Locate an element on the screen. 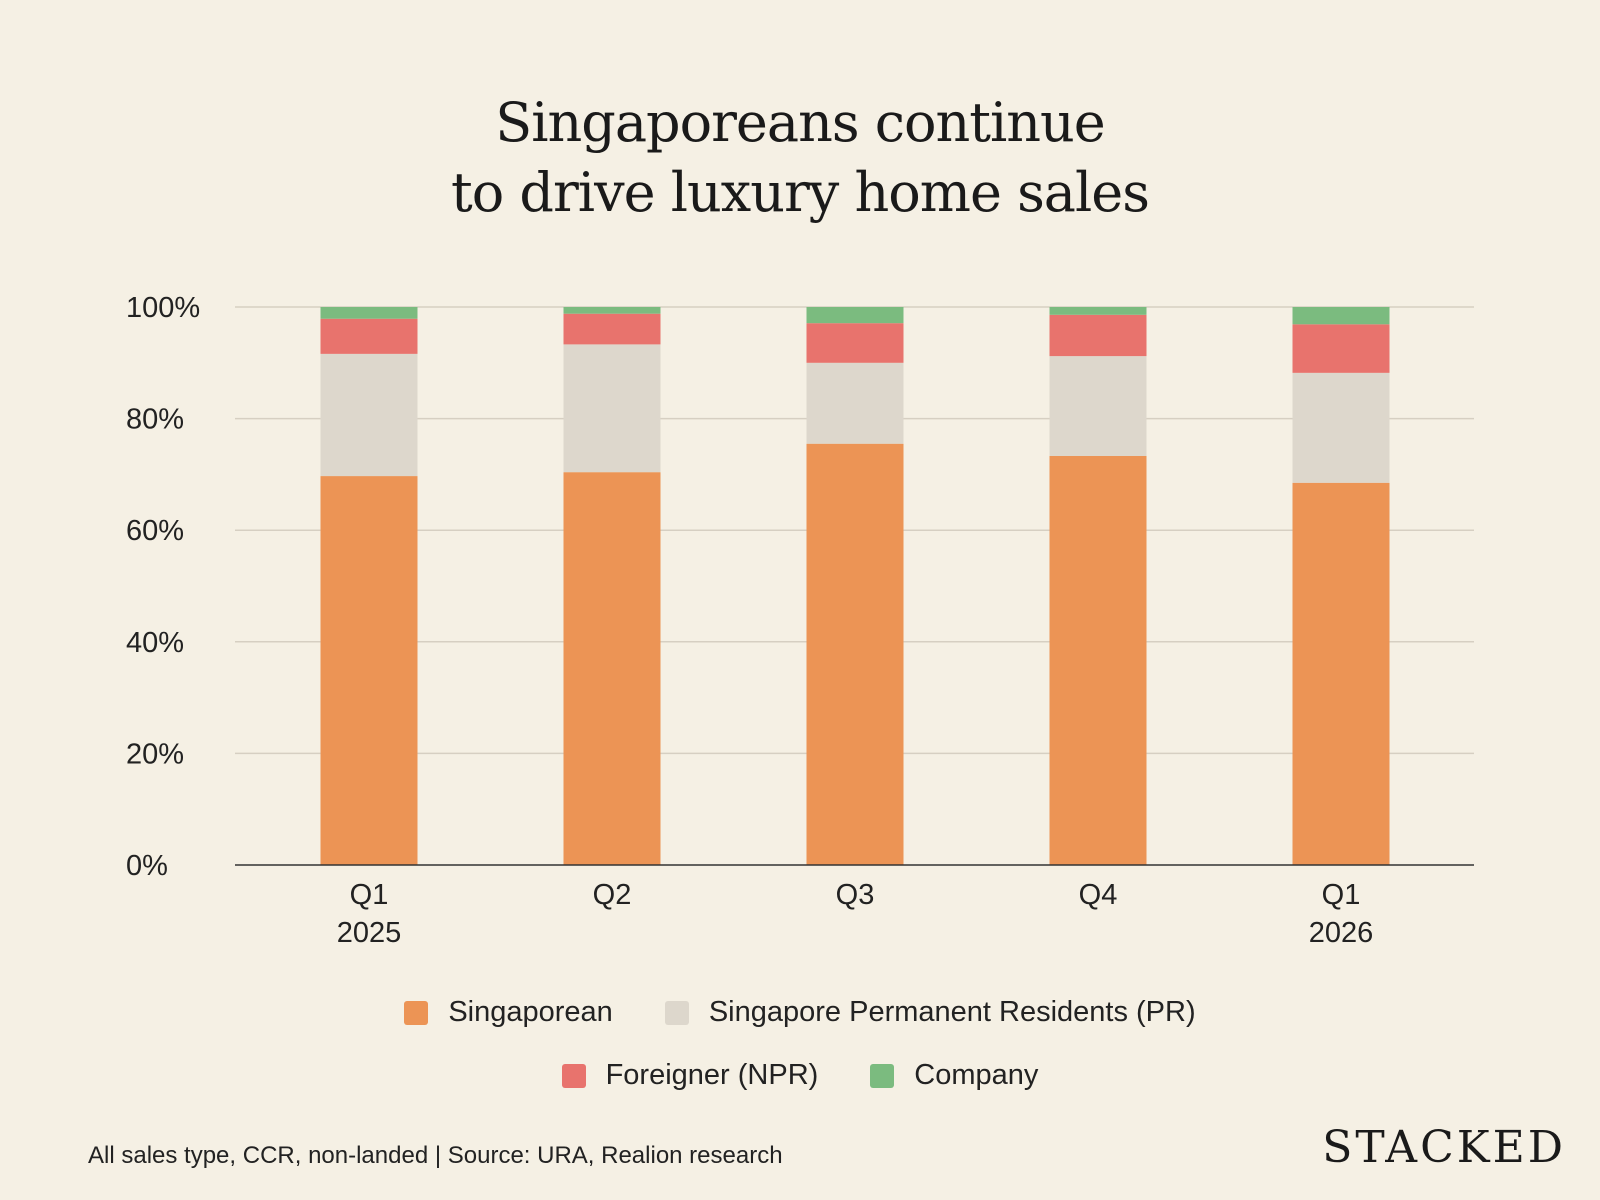  y-tick-label: 100% is located at coordinates (163, 308).